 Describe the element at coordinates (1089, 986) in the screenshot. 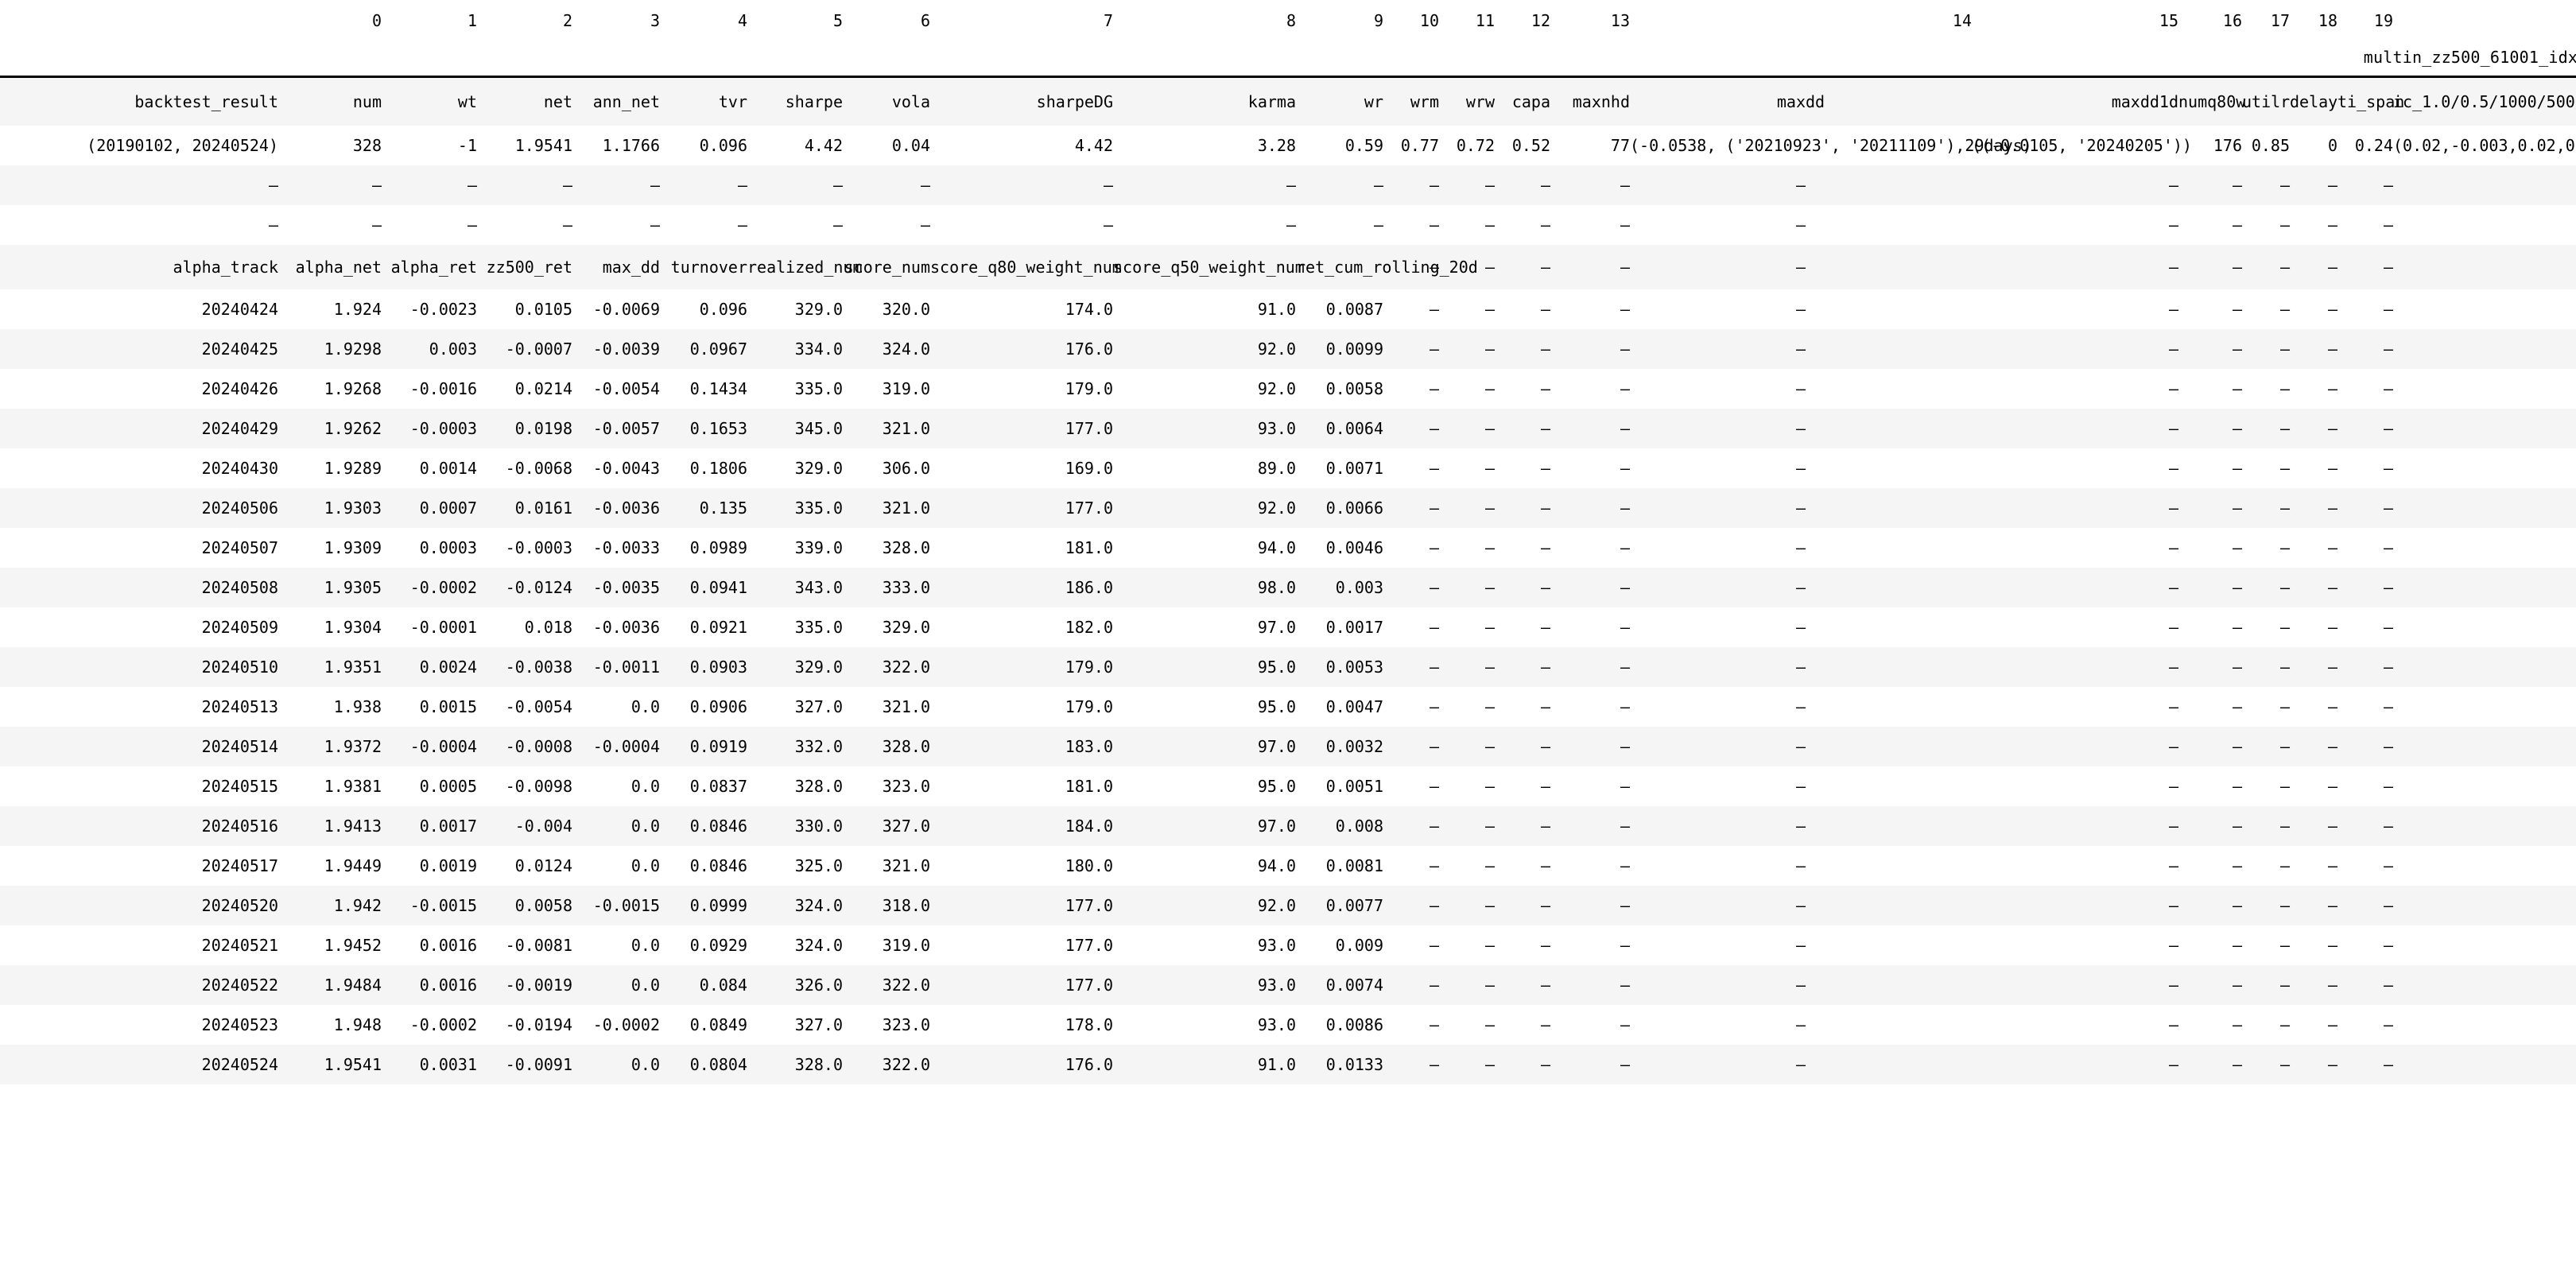

I see `cell-score_q80_weight_num: 177.0` at that location.